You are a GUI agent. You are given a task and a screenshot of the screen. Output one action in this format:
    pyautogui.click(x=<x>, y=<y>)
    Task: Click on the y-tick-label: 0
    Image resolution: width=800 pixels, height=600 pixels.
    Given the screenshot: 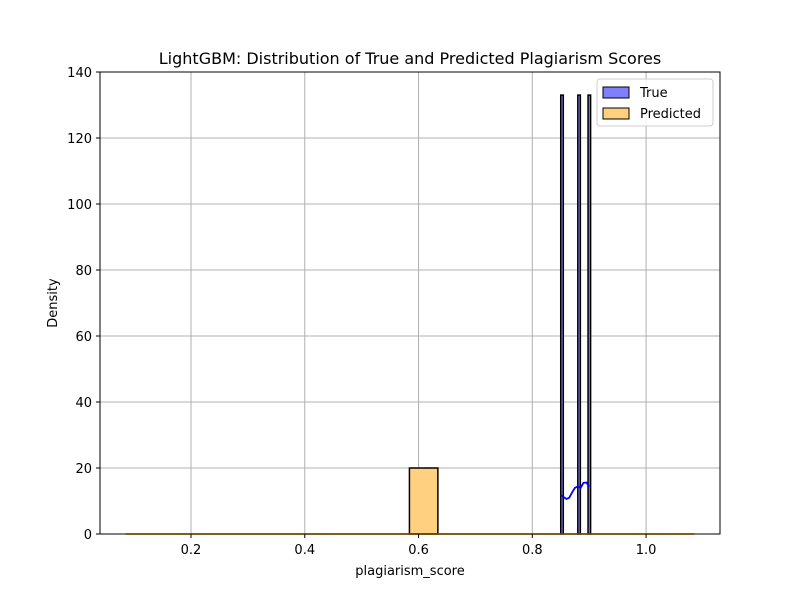 What is the action you would take?
    pyautogui.click(x=88, y=535)
    